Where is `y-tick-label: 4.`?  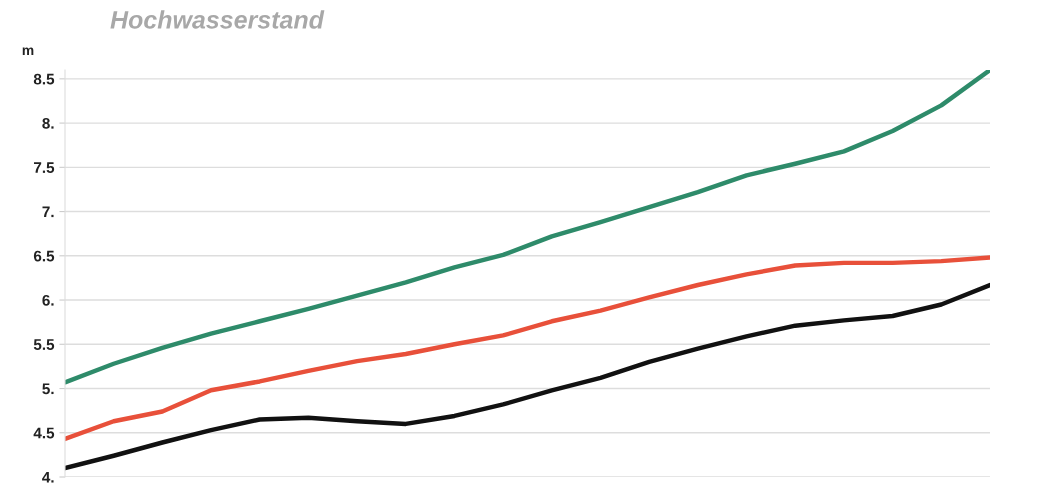
y-tick-label: 4. is located at coordinates (48, 477).